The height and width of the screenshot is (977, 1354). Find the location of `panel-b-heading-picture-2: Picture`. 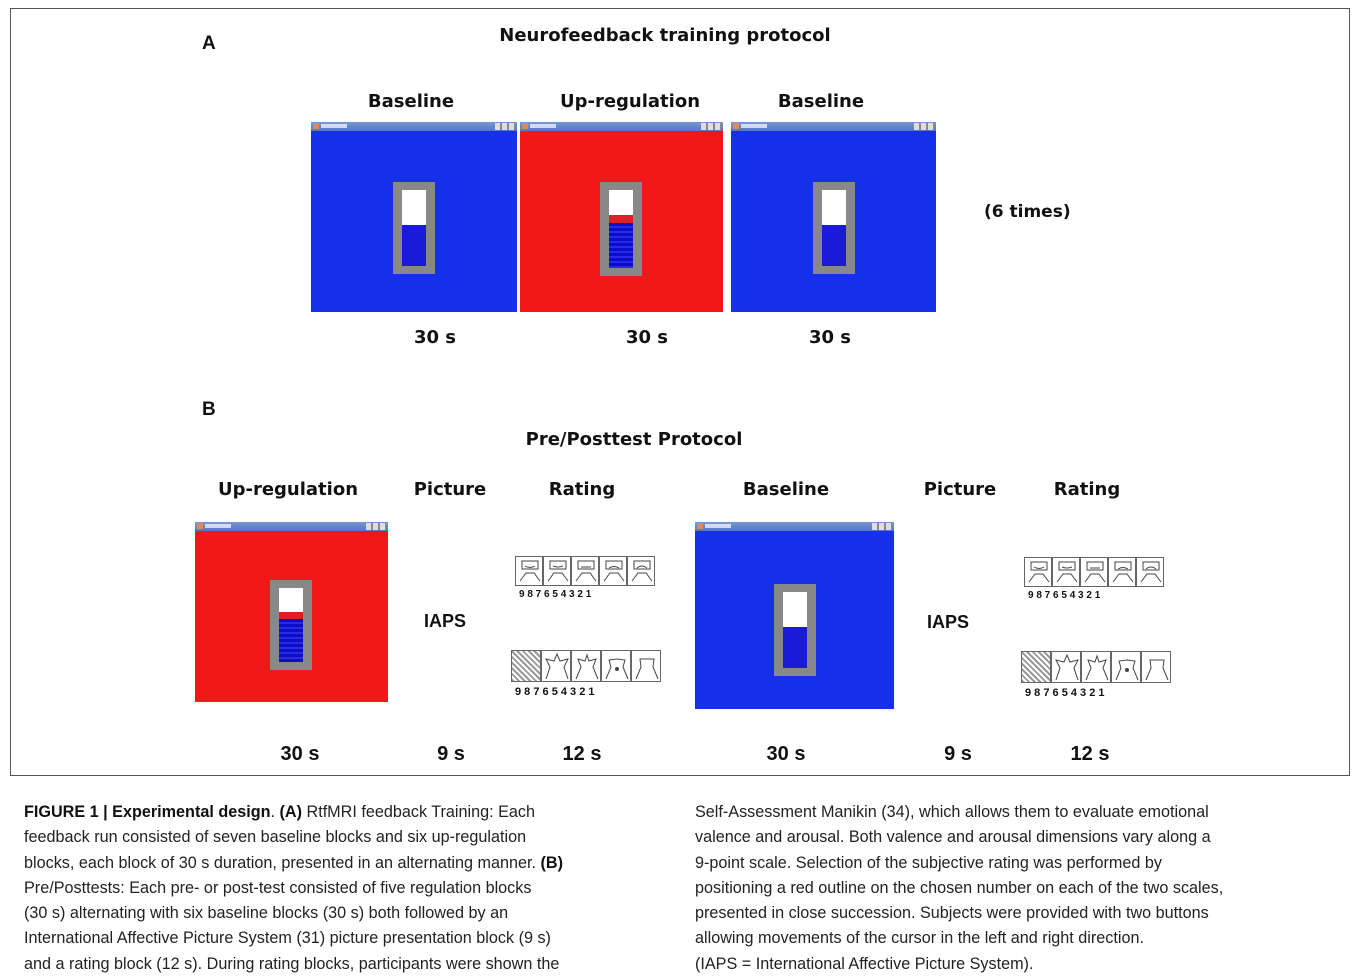

panel-b-heading-picture-2: Picture is located at coordinates (960, 489).